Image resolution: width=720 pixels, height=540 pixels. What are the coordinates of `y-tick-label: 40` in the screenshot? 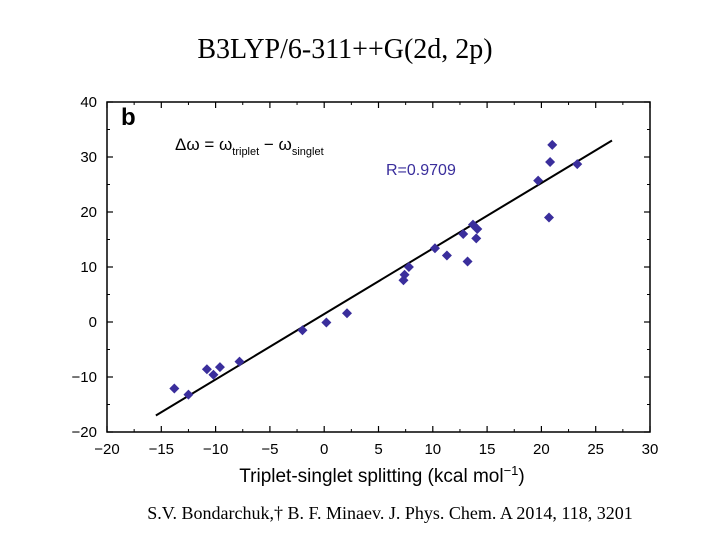 It's located at (88, 102).